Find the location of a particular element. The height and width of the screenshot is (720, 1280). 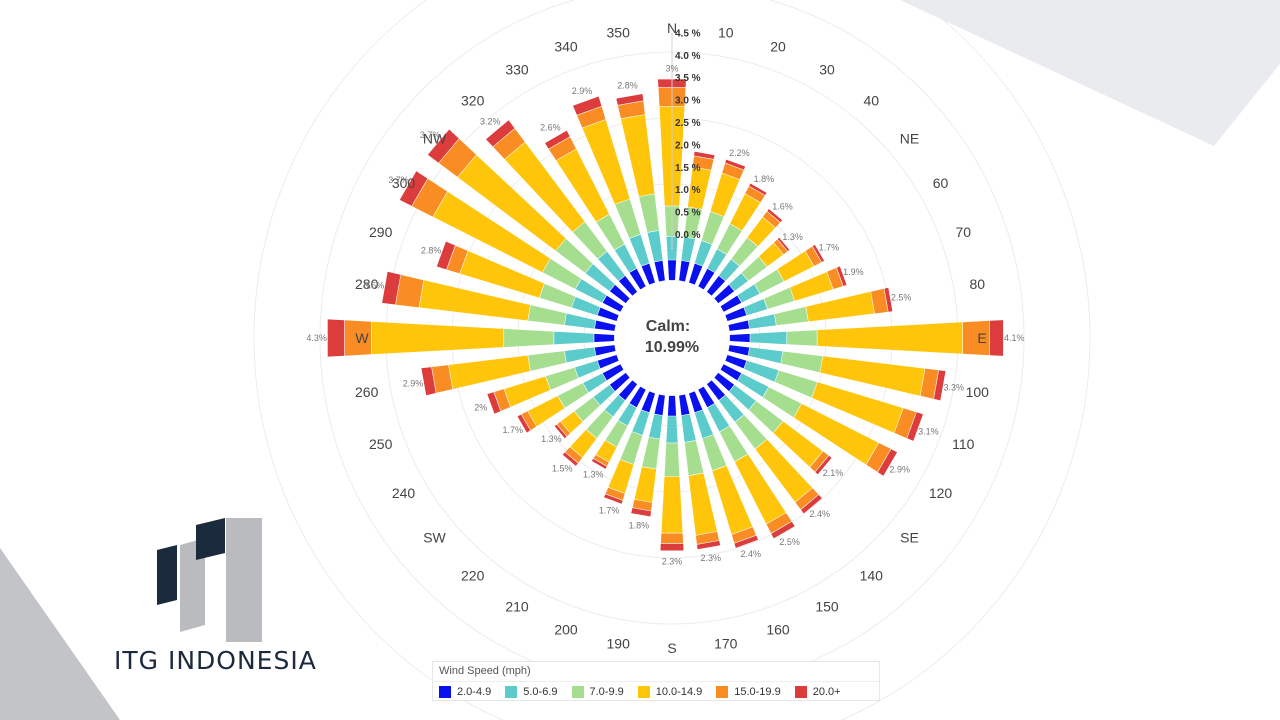

bar-290-7.0-9.9 is located at coordinates (557, 295).